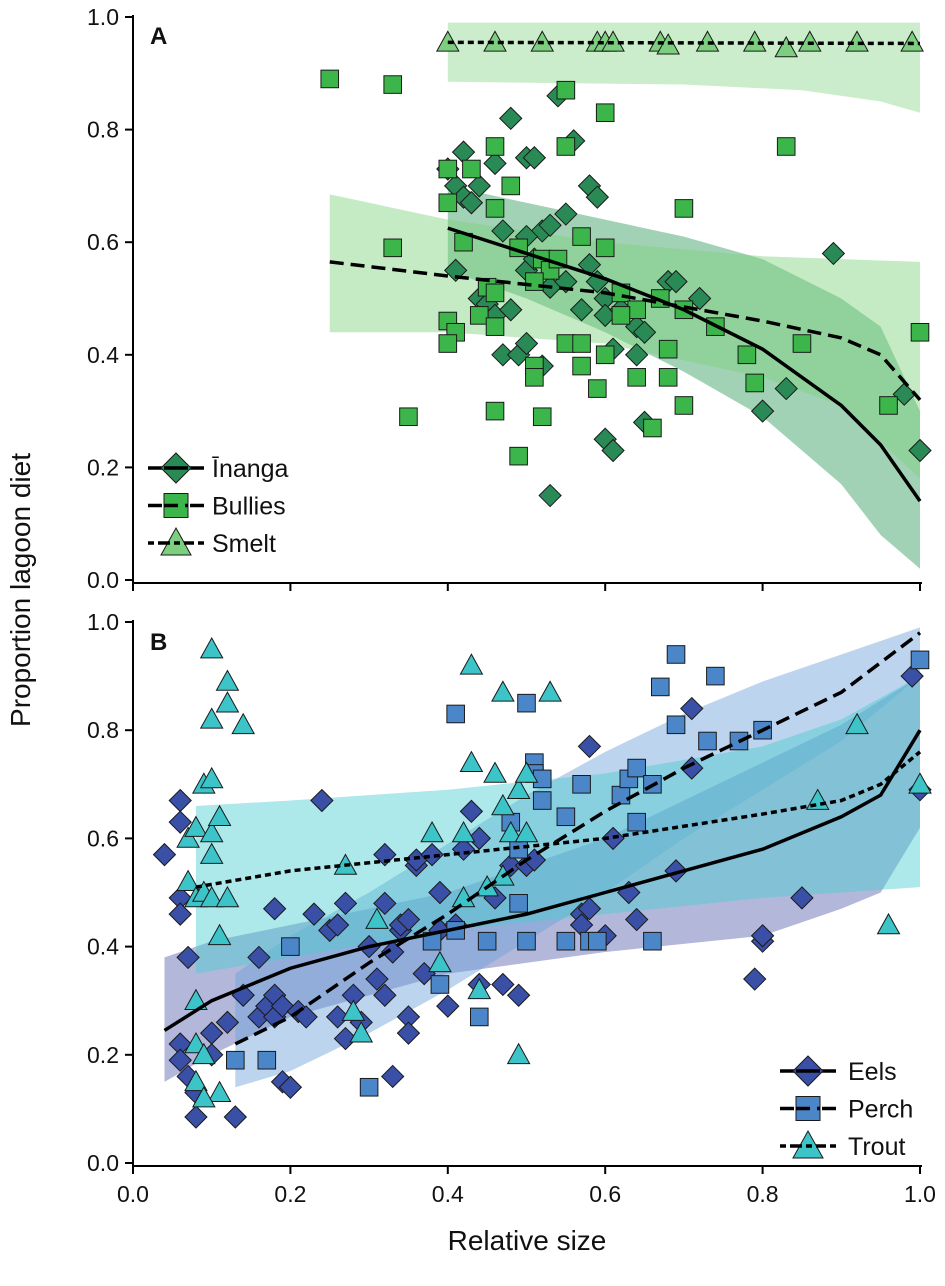  I want to click on y-tick-label: 0.4, so click(103, 355).